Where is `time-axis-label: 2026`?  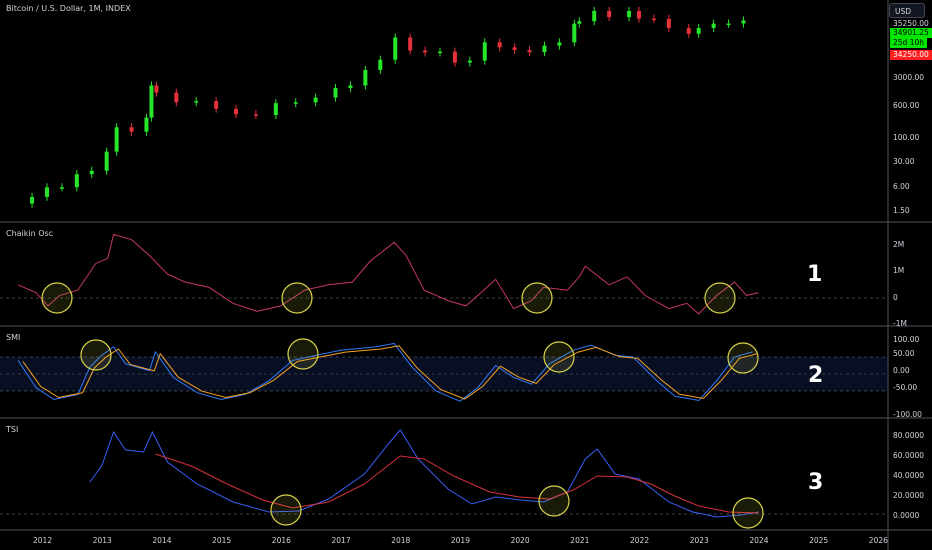
time-axis-label: 2026 is located at coordinates (878, 540).